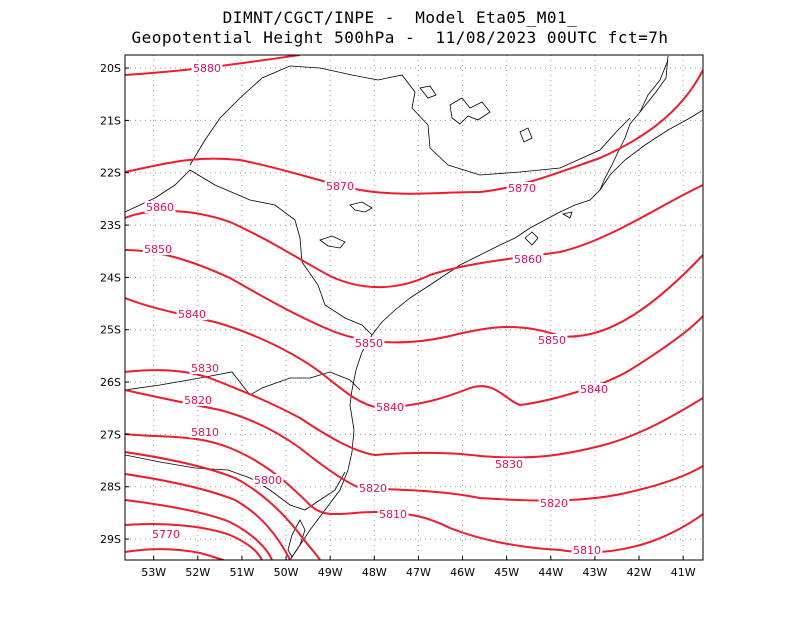 The height and width of the screenshot is (618, 800). I want to click on x-tick-label: 48W, so click(374, 572).